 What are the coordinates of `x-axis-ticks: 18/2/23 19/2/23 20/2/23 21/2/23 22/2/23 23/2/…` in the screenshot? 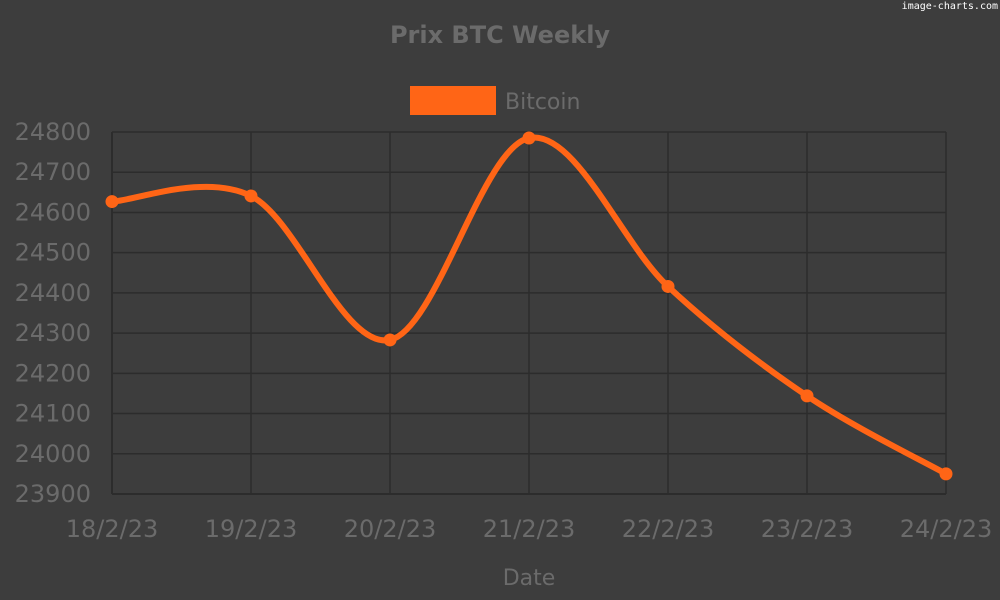 It's located at (529, 529).